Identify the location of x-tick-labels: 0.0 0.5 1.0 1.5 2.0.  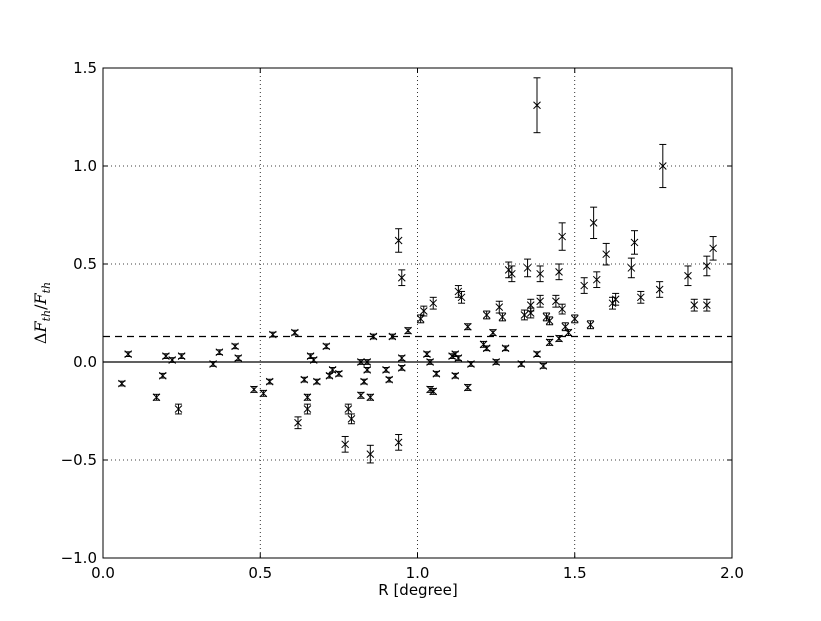
(417, 573).